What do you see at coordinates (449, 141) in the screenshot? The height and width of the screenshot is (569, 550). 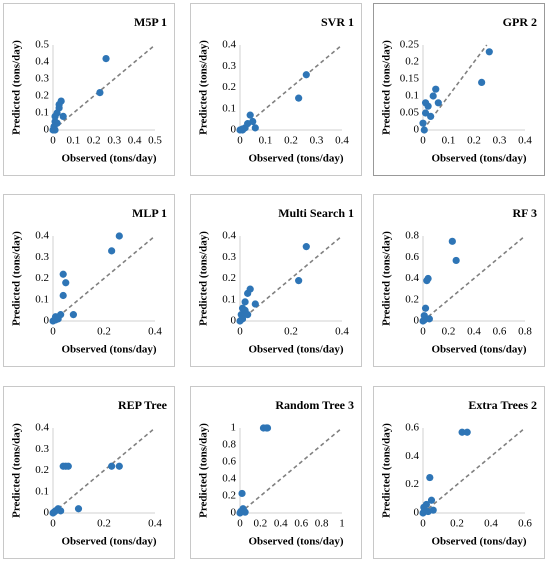 I see `x-tick-label: 0.1` at bounding box center [449, 141].